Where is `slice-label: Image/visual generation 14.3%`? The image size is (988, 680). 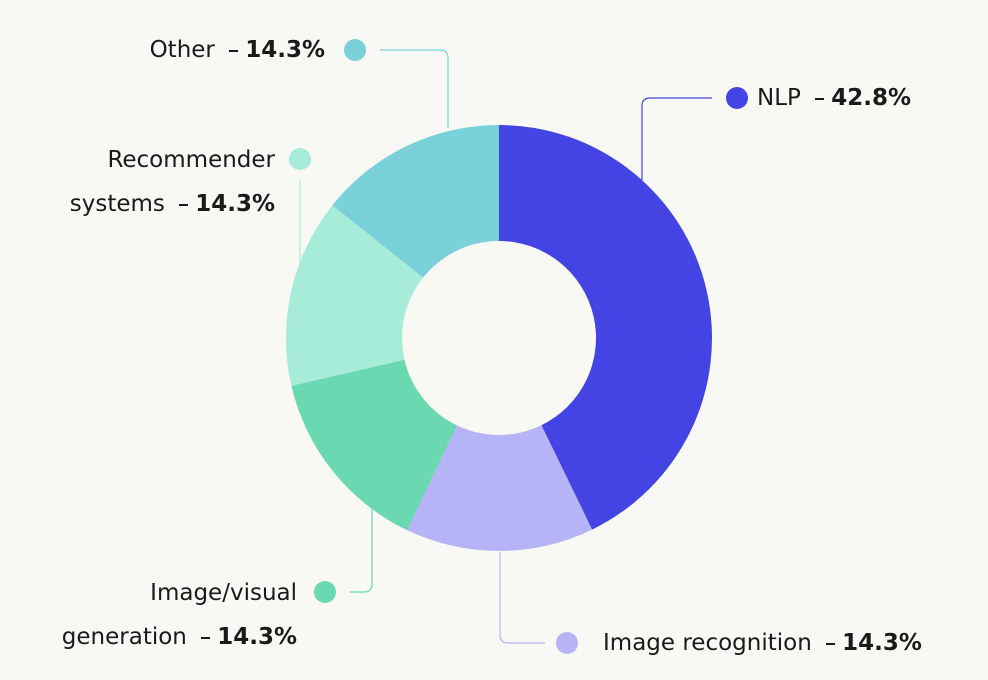
slice-label: Image/visual generation 14.3% is located at coordinates (169, 615).